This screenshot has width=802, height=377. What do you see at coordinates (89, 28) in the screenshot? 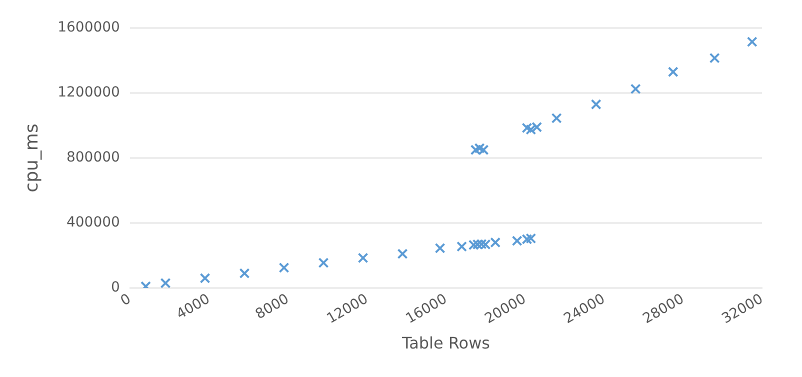
I see `y-tick-label: 1600000` at bounding box center [89, 28].